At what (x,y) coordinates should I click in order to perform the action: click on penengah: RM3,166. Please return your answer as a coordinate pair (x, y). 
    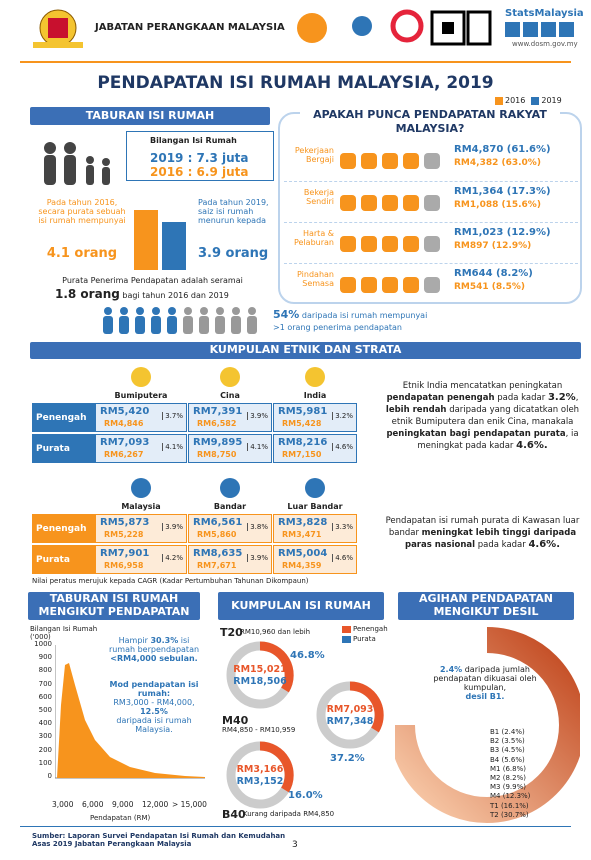
    Looking at the image, I should click on (260, 769).